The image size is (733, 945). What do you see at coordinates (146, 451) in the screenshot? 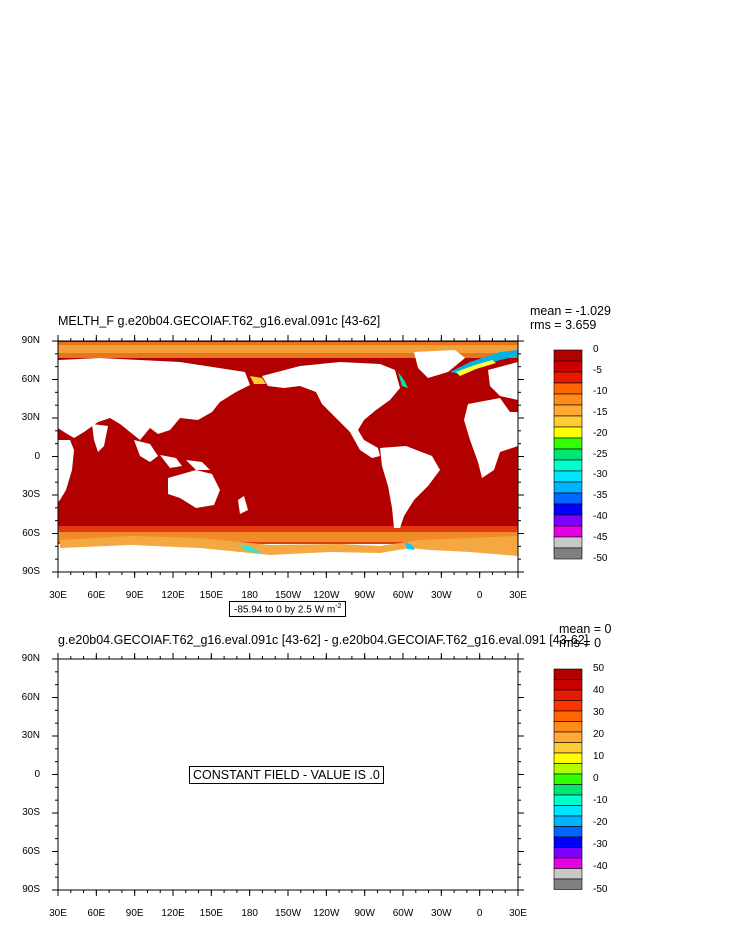
I see `southeast-asia` at bounding box center [146, 451].